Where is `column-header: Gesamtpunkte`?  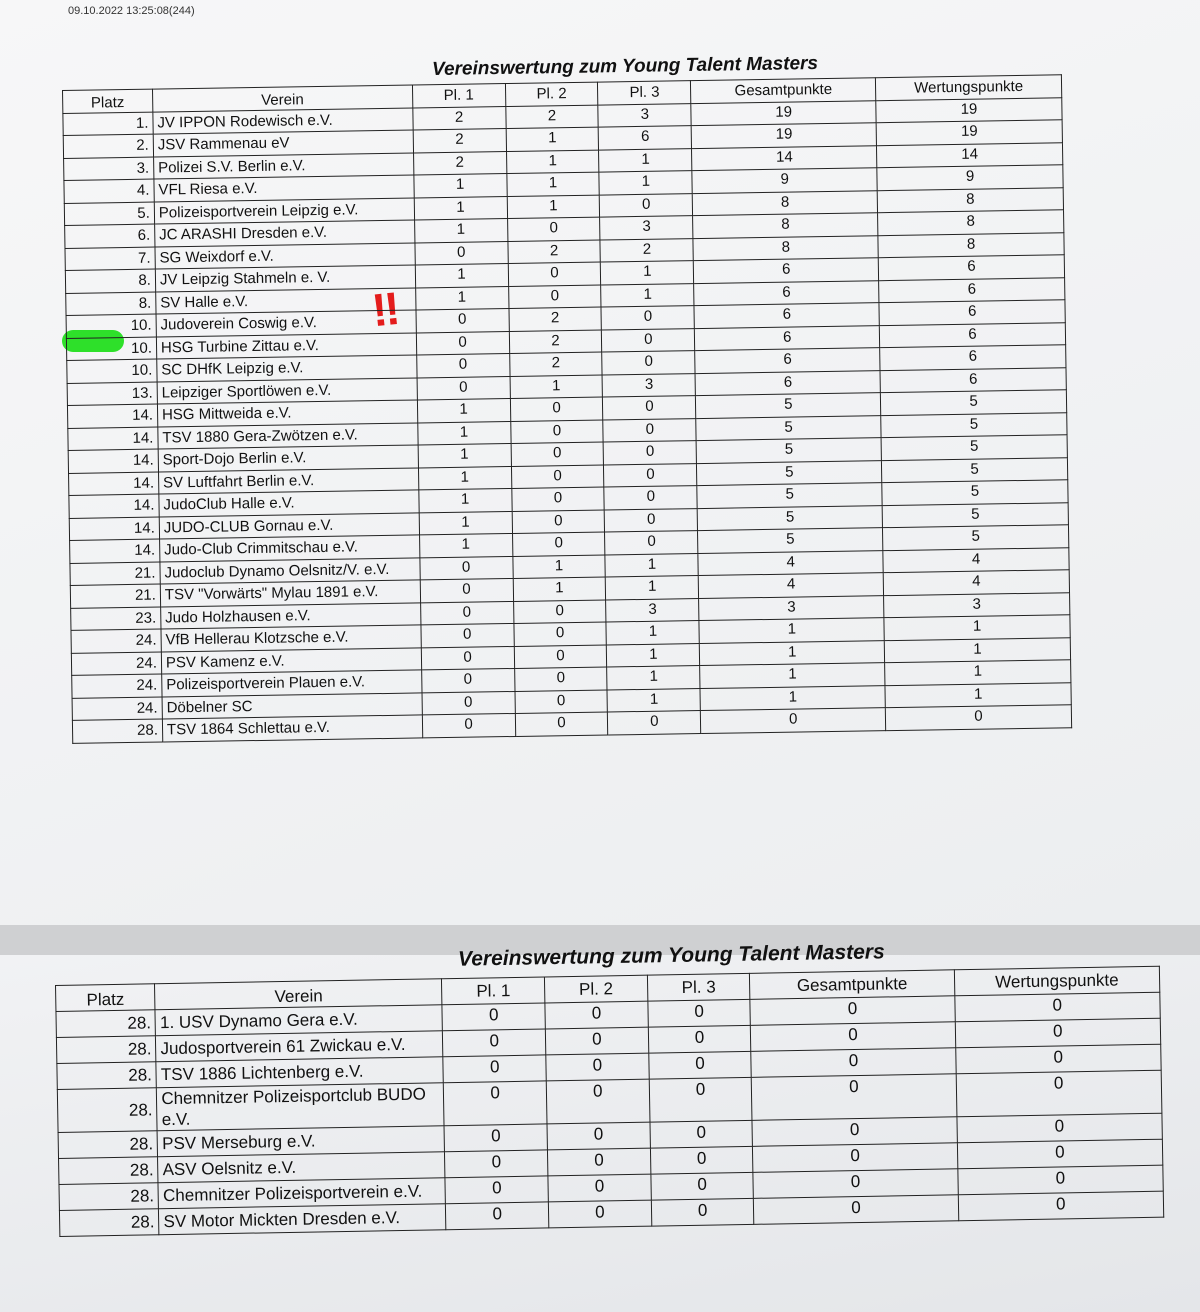
column-header: Gesamtpunkte is located at coordinates (783, 90).